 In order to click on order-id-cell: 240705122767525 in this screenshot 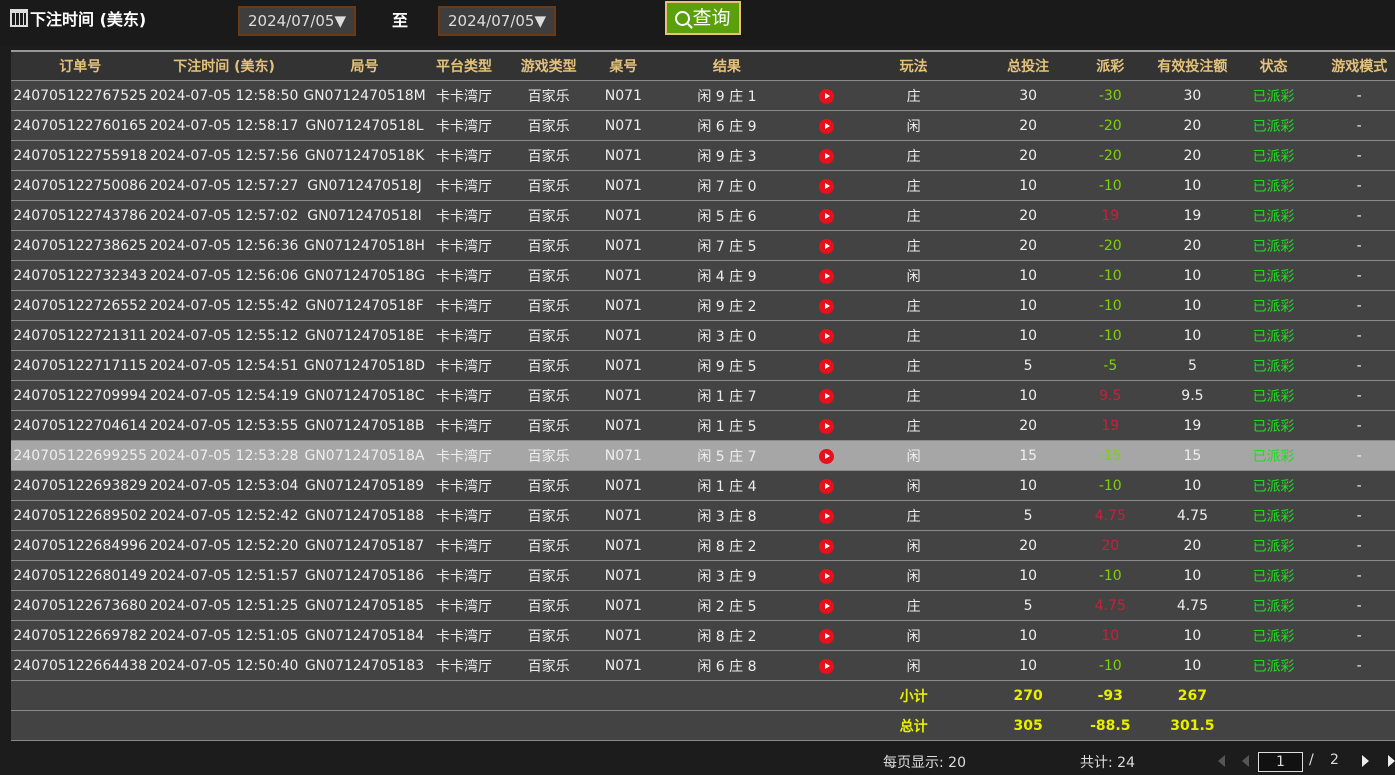, I will do `click(80, 95)`.